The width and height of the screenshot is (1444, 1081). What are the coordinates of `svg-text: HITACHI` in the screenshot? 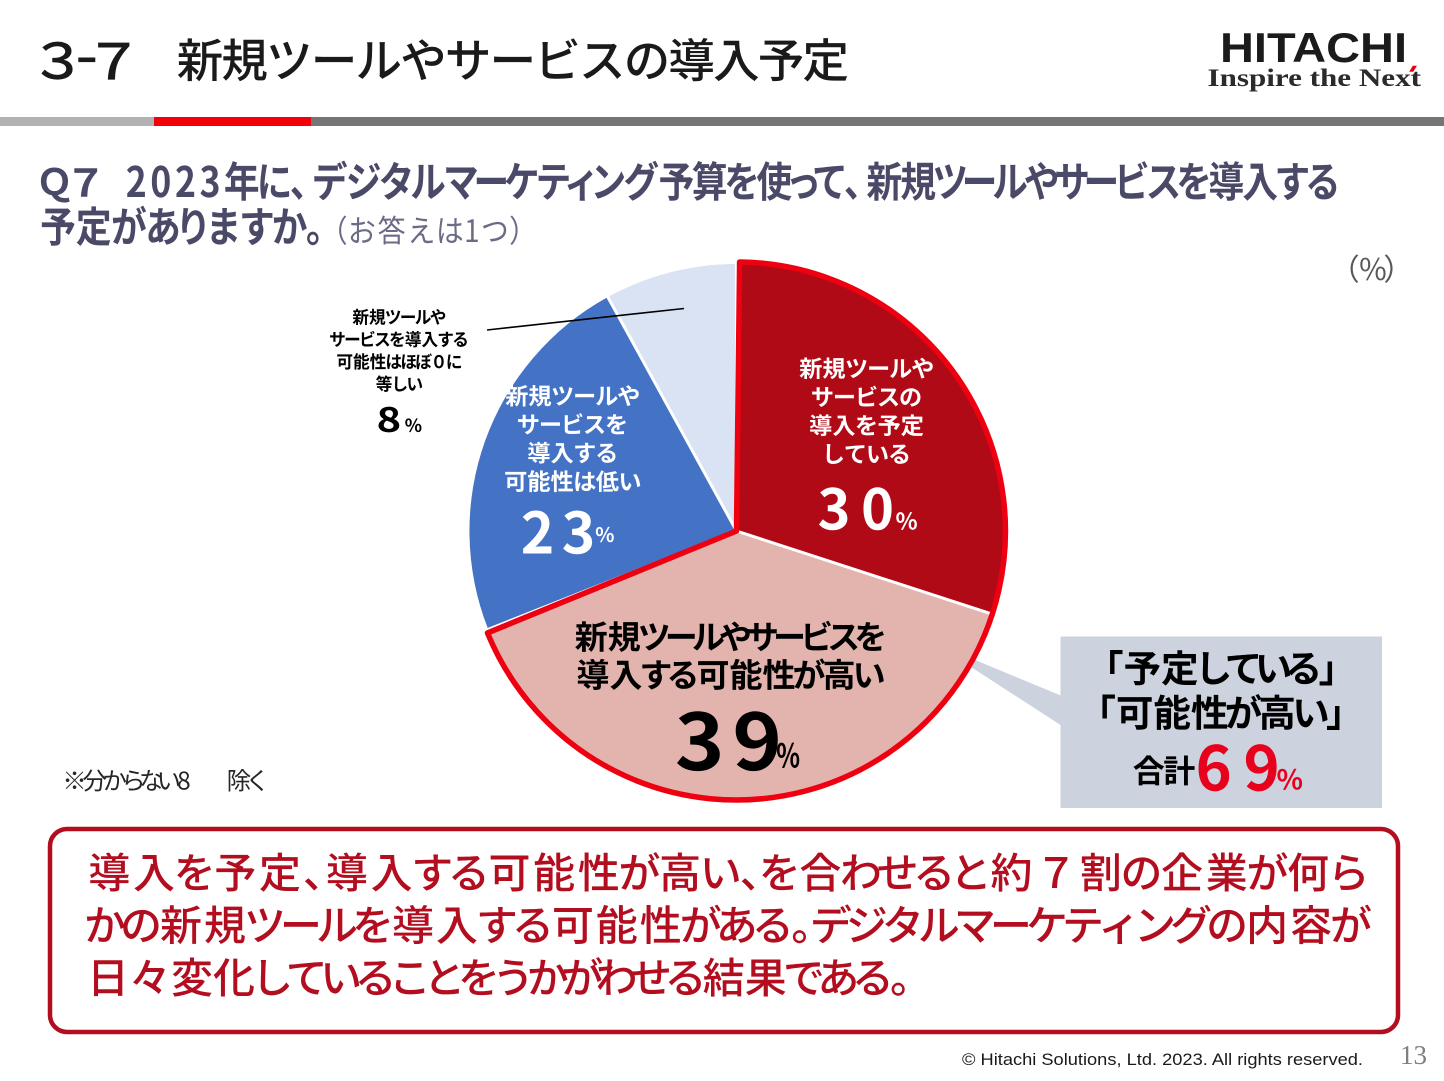 It's located at (1313, 47).